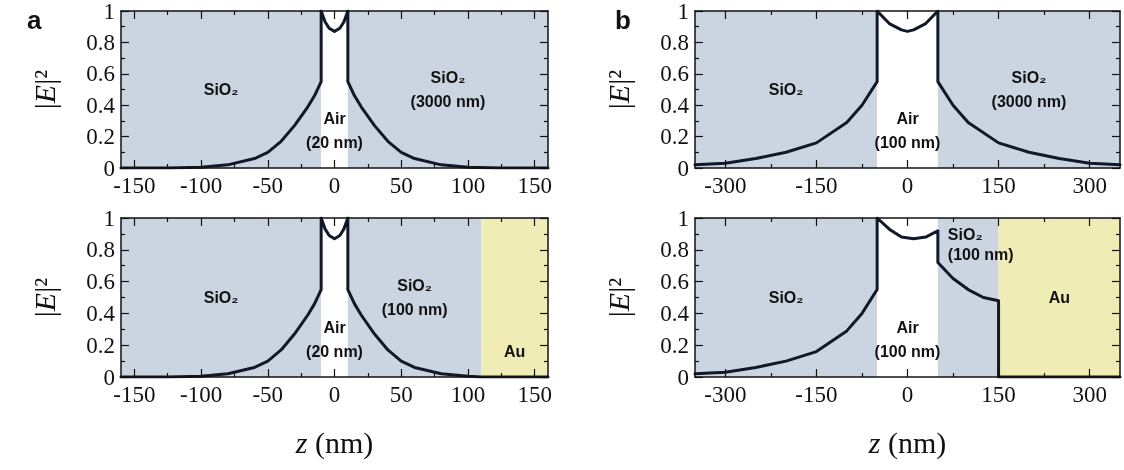 Image resolution: width=1124 pixels, height=470 pixels. I want to click on line-series, so click(907, 88).